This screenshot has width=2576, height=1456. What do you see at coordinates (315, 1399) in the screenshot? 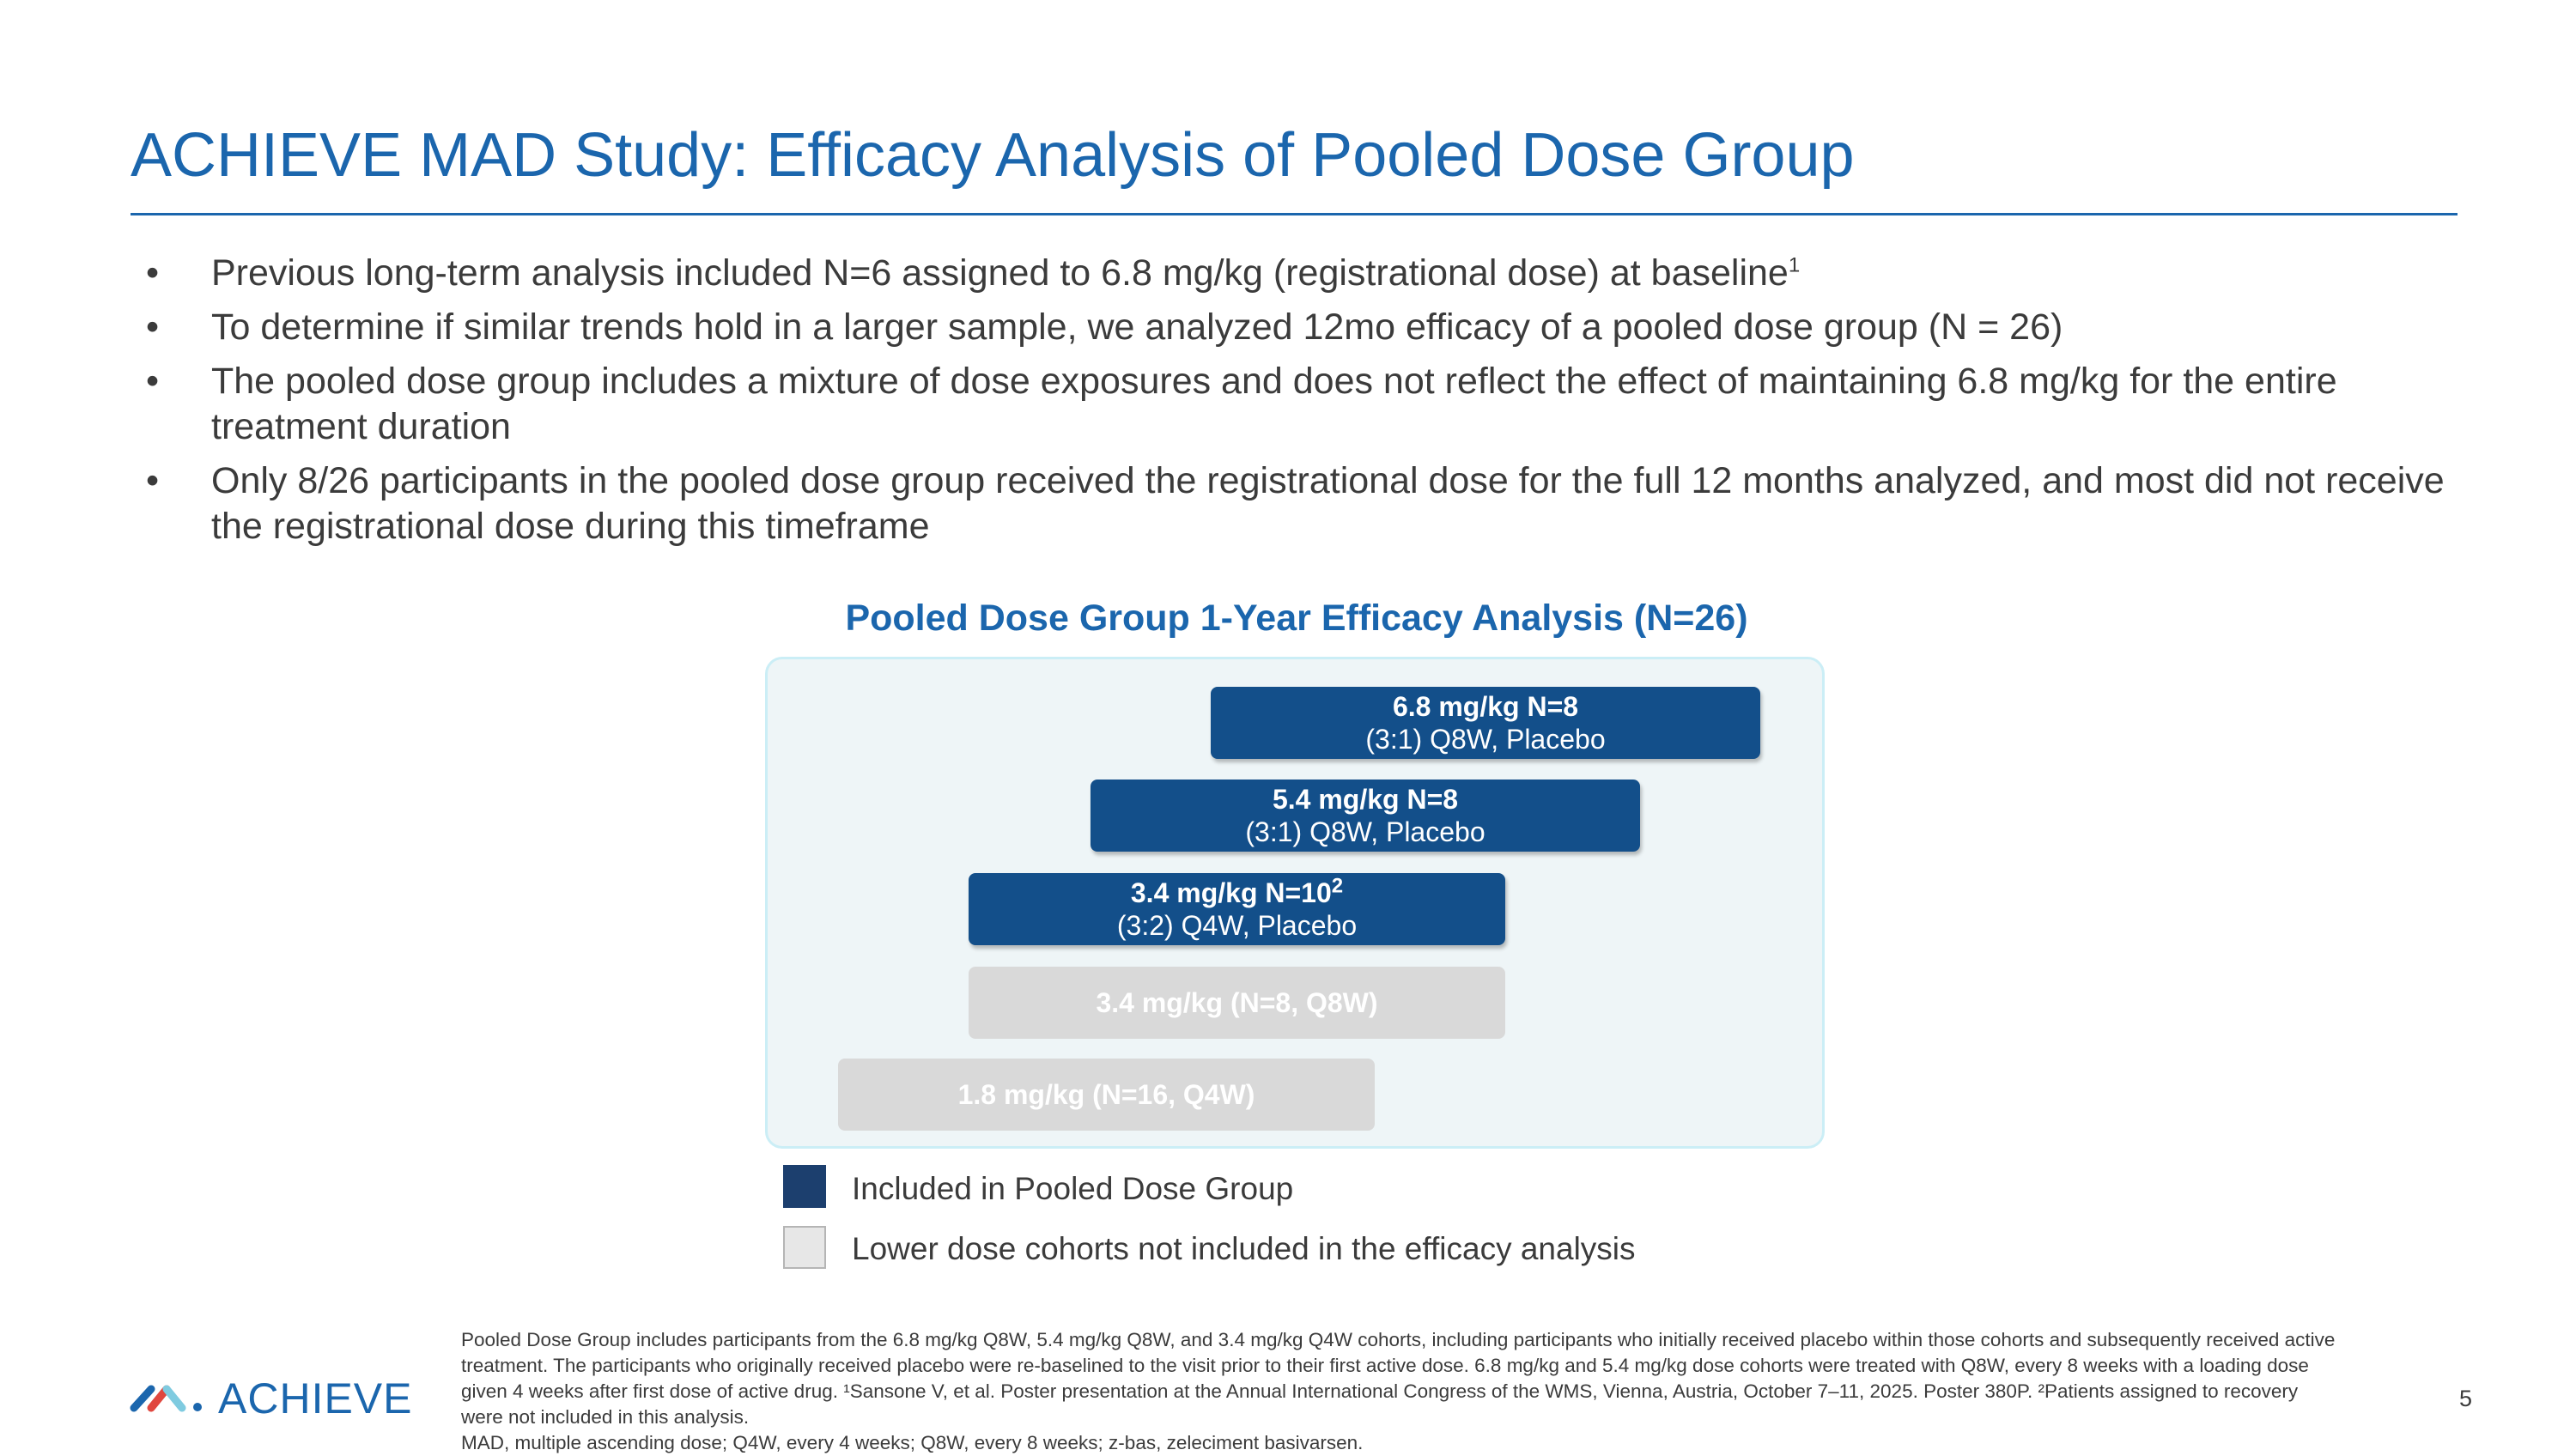
I see `achieve-logo-text: ACHIEVE` at bounding box center [315, 1399].